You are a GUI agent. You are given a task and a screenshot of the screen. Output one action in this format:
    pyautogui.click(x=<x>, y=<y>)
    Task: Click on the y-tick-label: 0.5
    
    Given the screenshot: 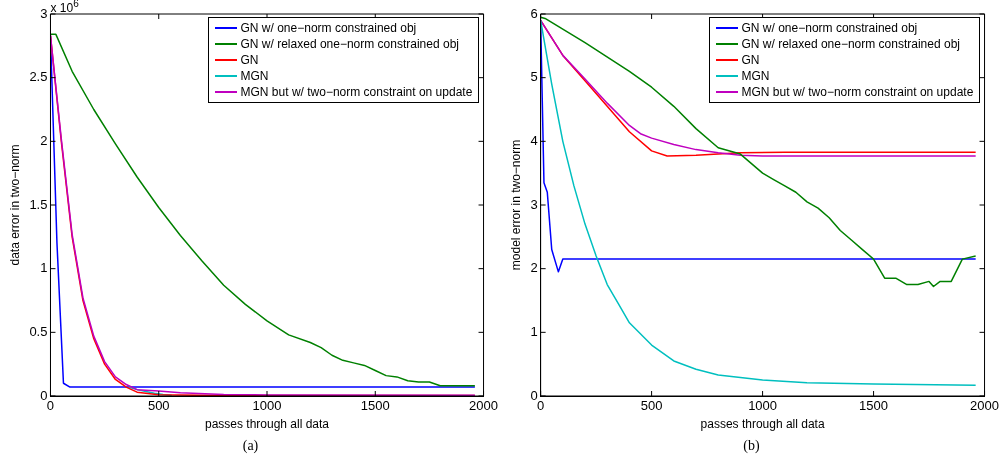 What is the action you would take?
    pyautogui.click(x=38, y=331)
    